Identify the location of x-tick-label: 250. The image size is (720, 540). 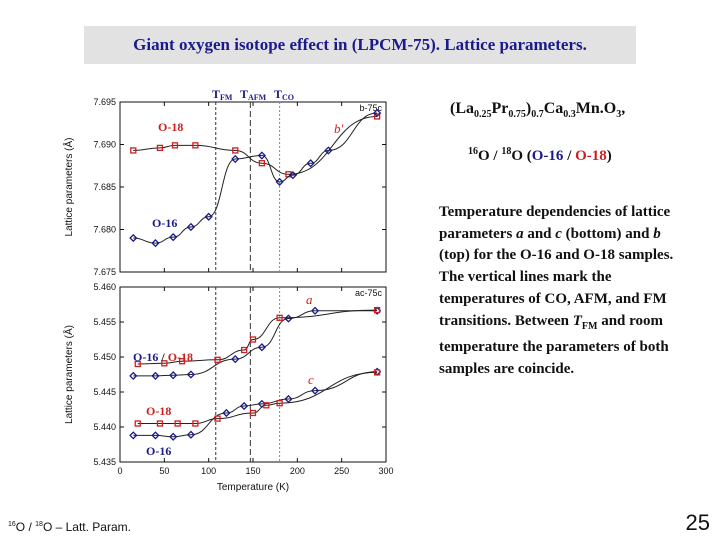
(341, 471).